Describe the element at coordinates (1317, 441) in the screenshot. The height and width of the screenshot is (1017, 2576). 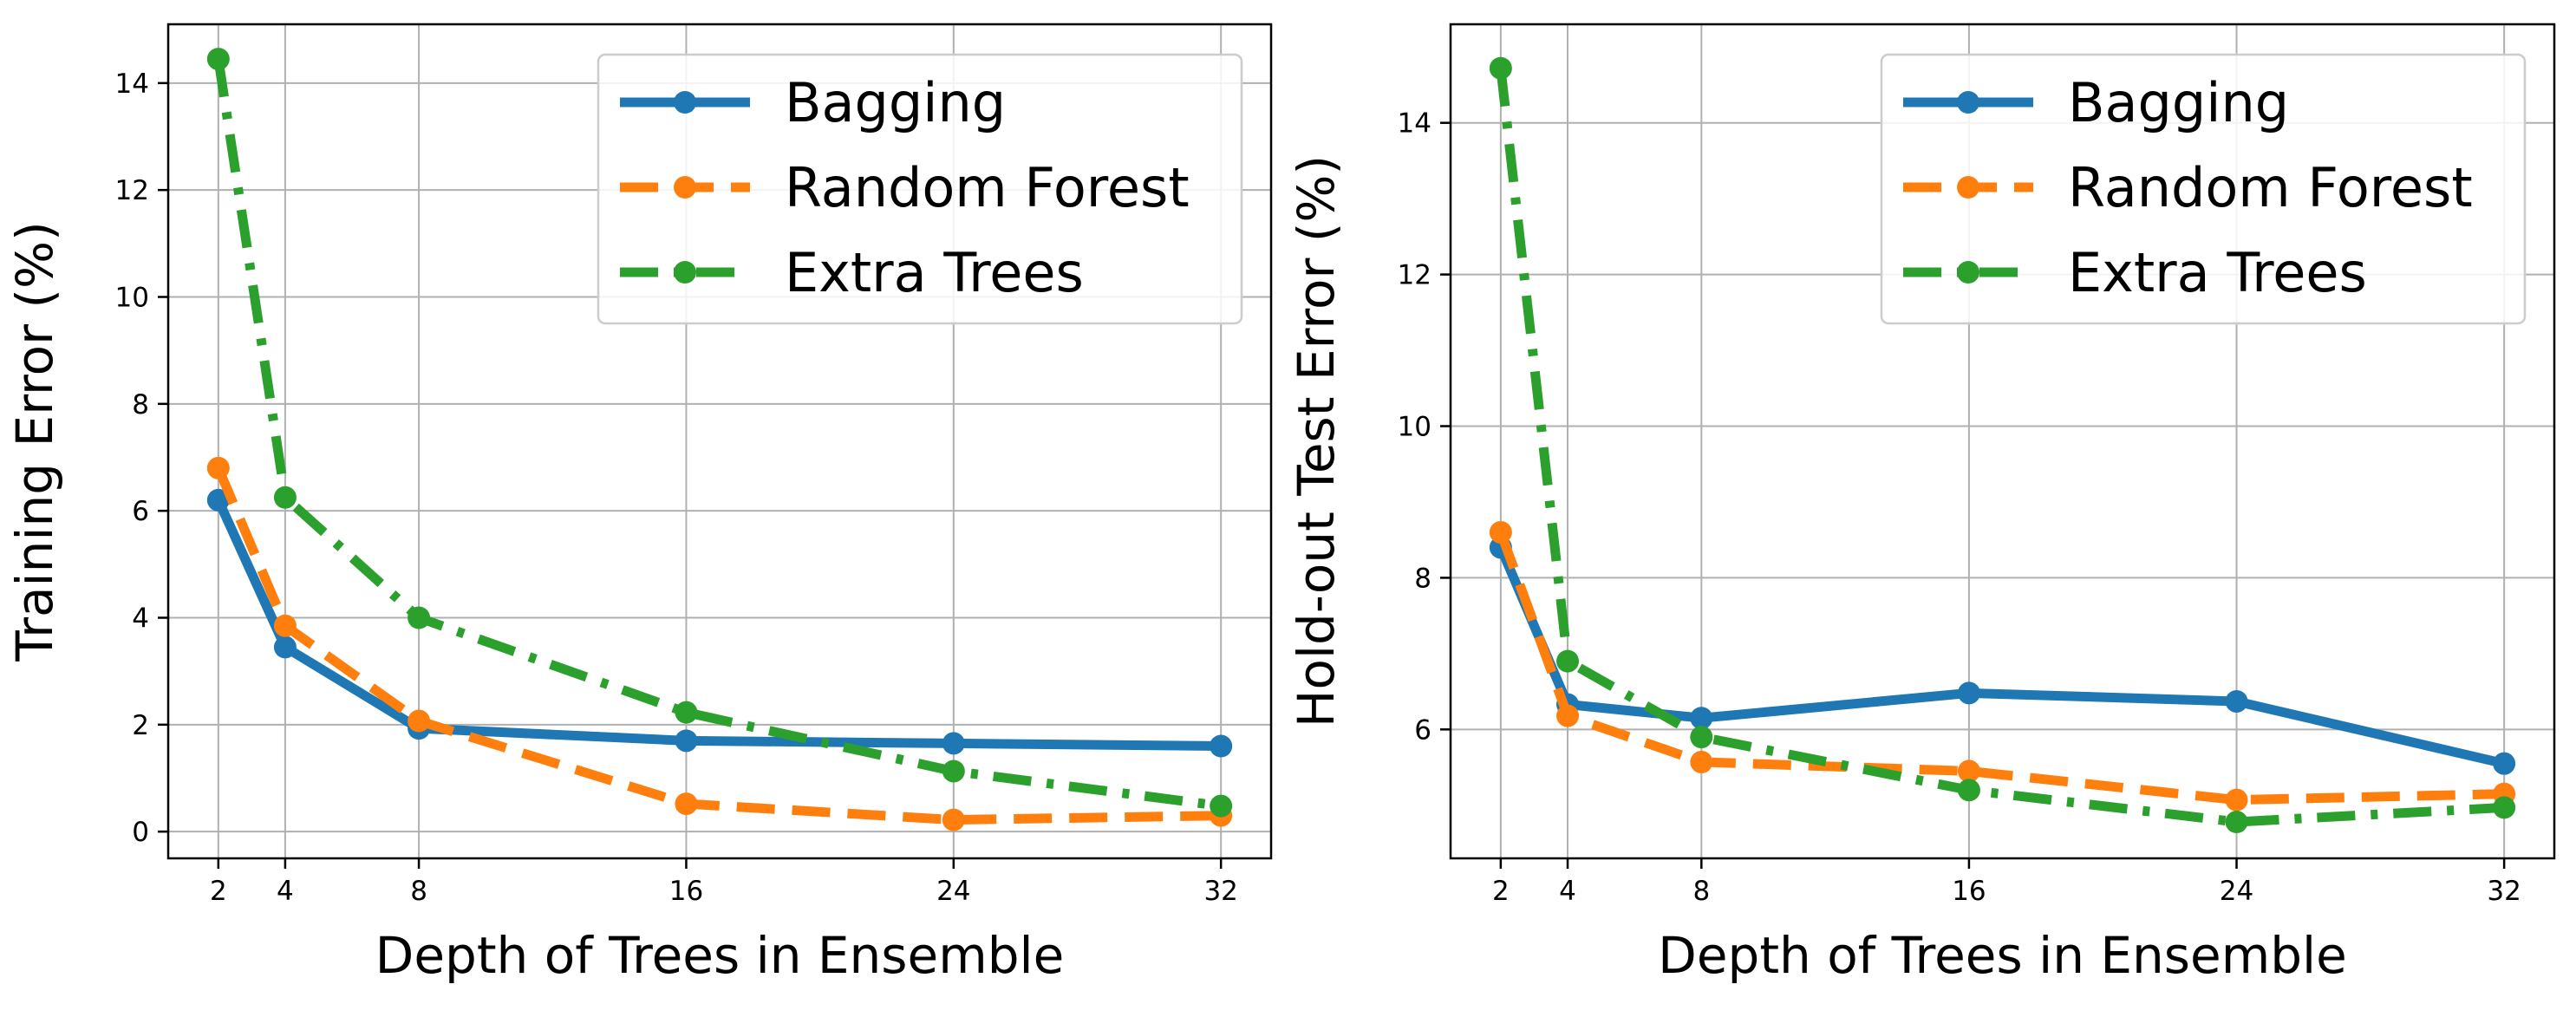
I see `y-axis-label: Hold-out Test Error (%)` at that location.